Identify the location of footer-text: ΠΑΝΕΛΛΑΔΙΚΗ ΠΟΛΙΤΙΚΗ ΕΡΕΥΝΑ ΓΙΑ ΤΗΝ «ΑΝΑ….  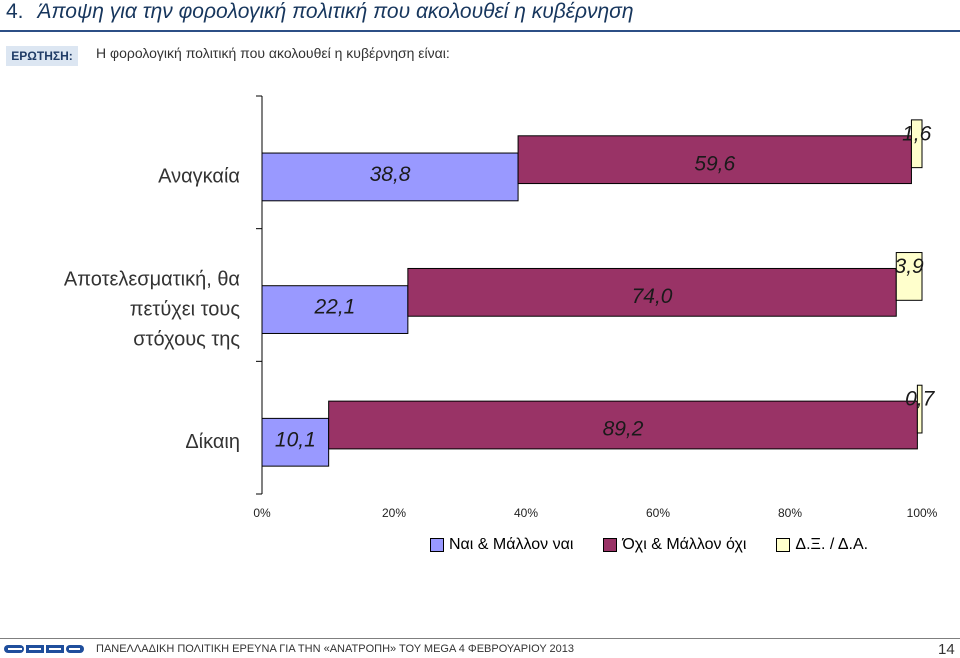
(335, 649).